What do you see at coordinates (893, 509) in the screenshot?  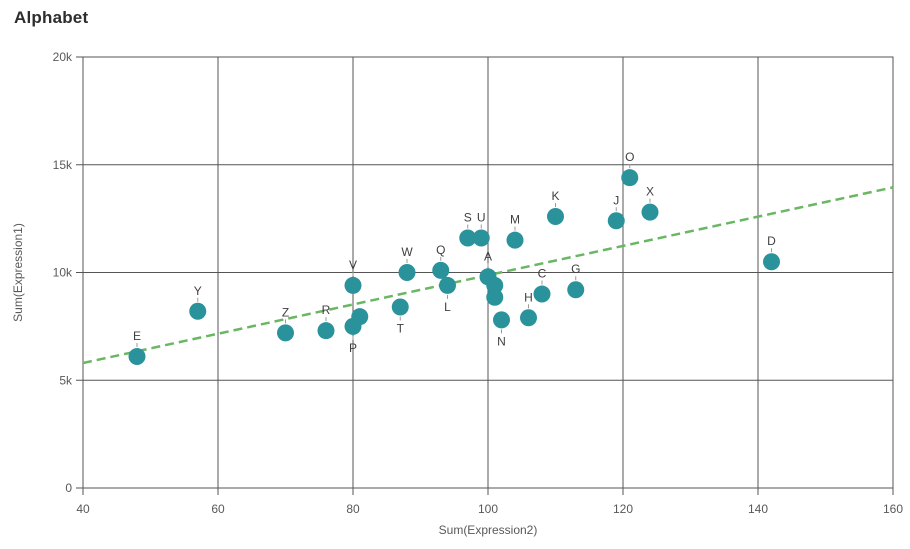 I see `x-tick-label: 160` at bounding box center [893, 509].